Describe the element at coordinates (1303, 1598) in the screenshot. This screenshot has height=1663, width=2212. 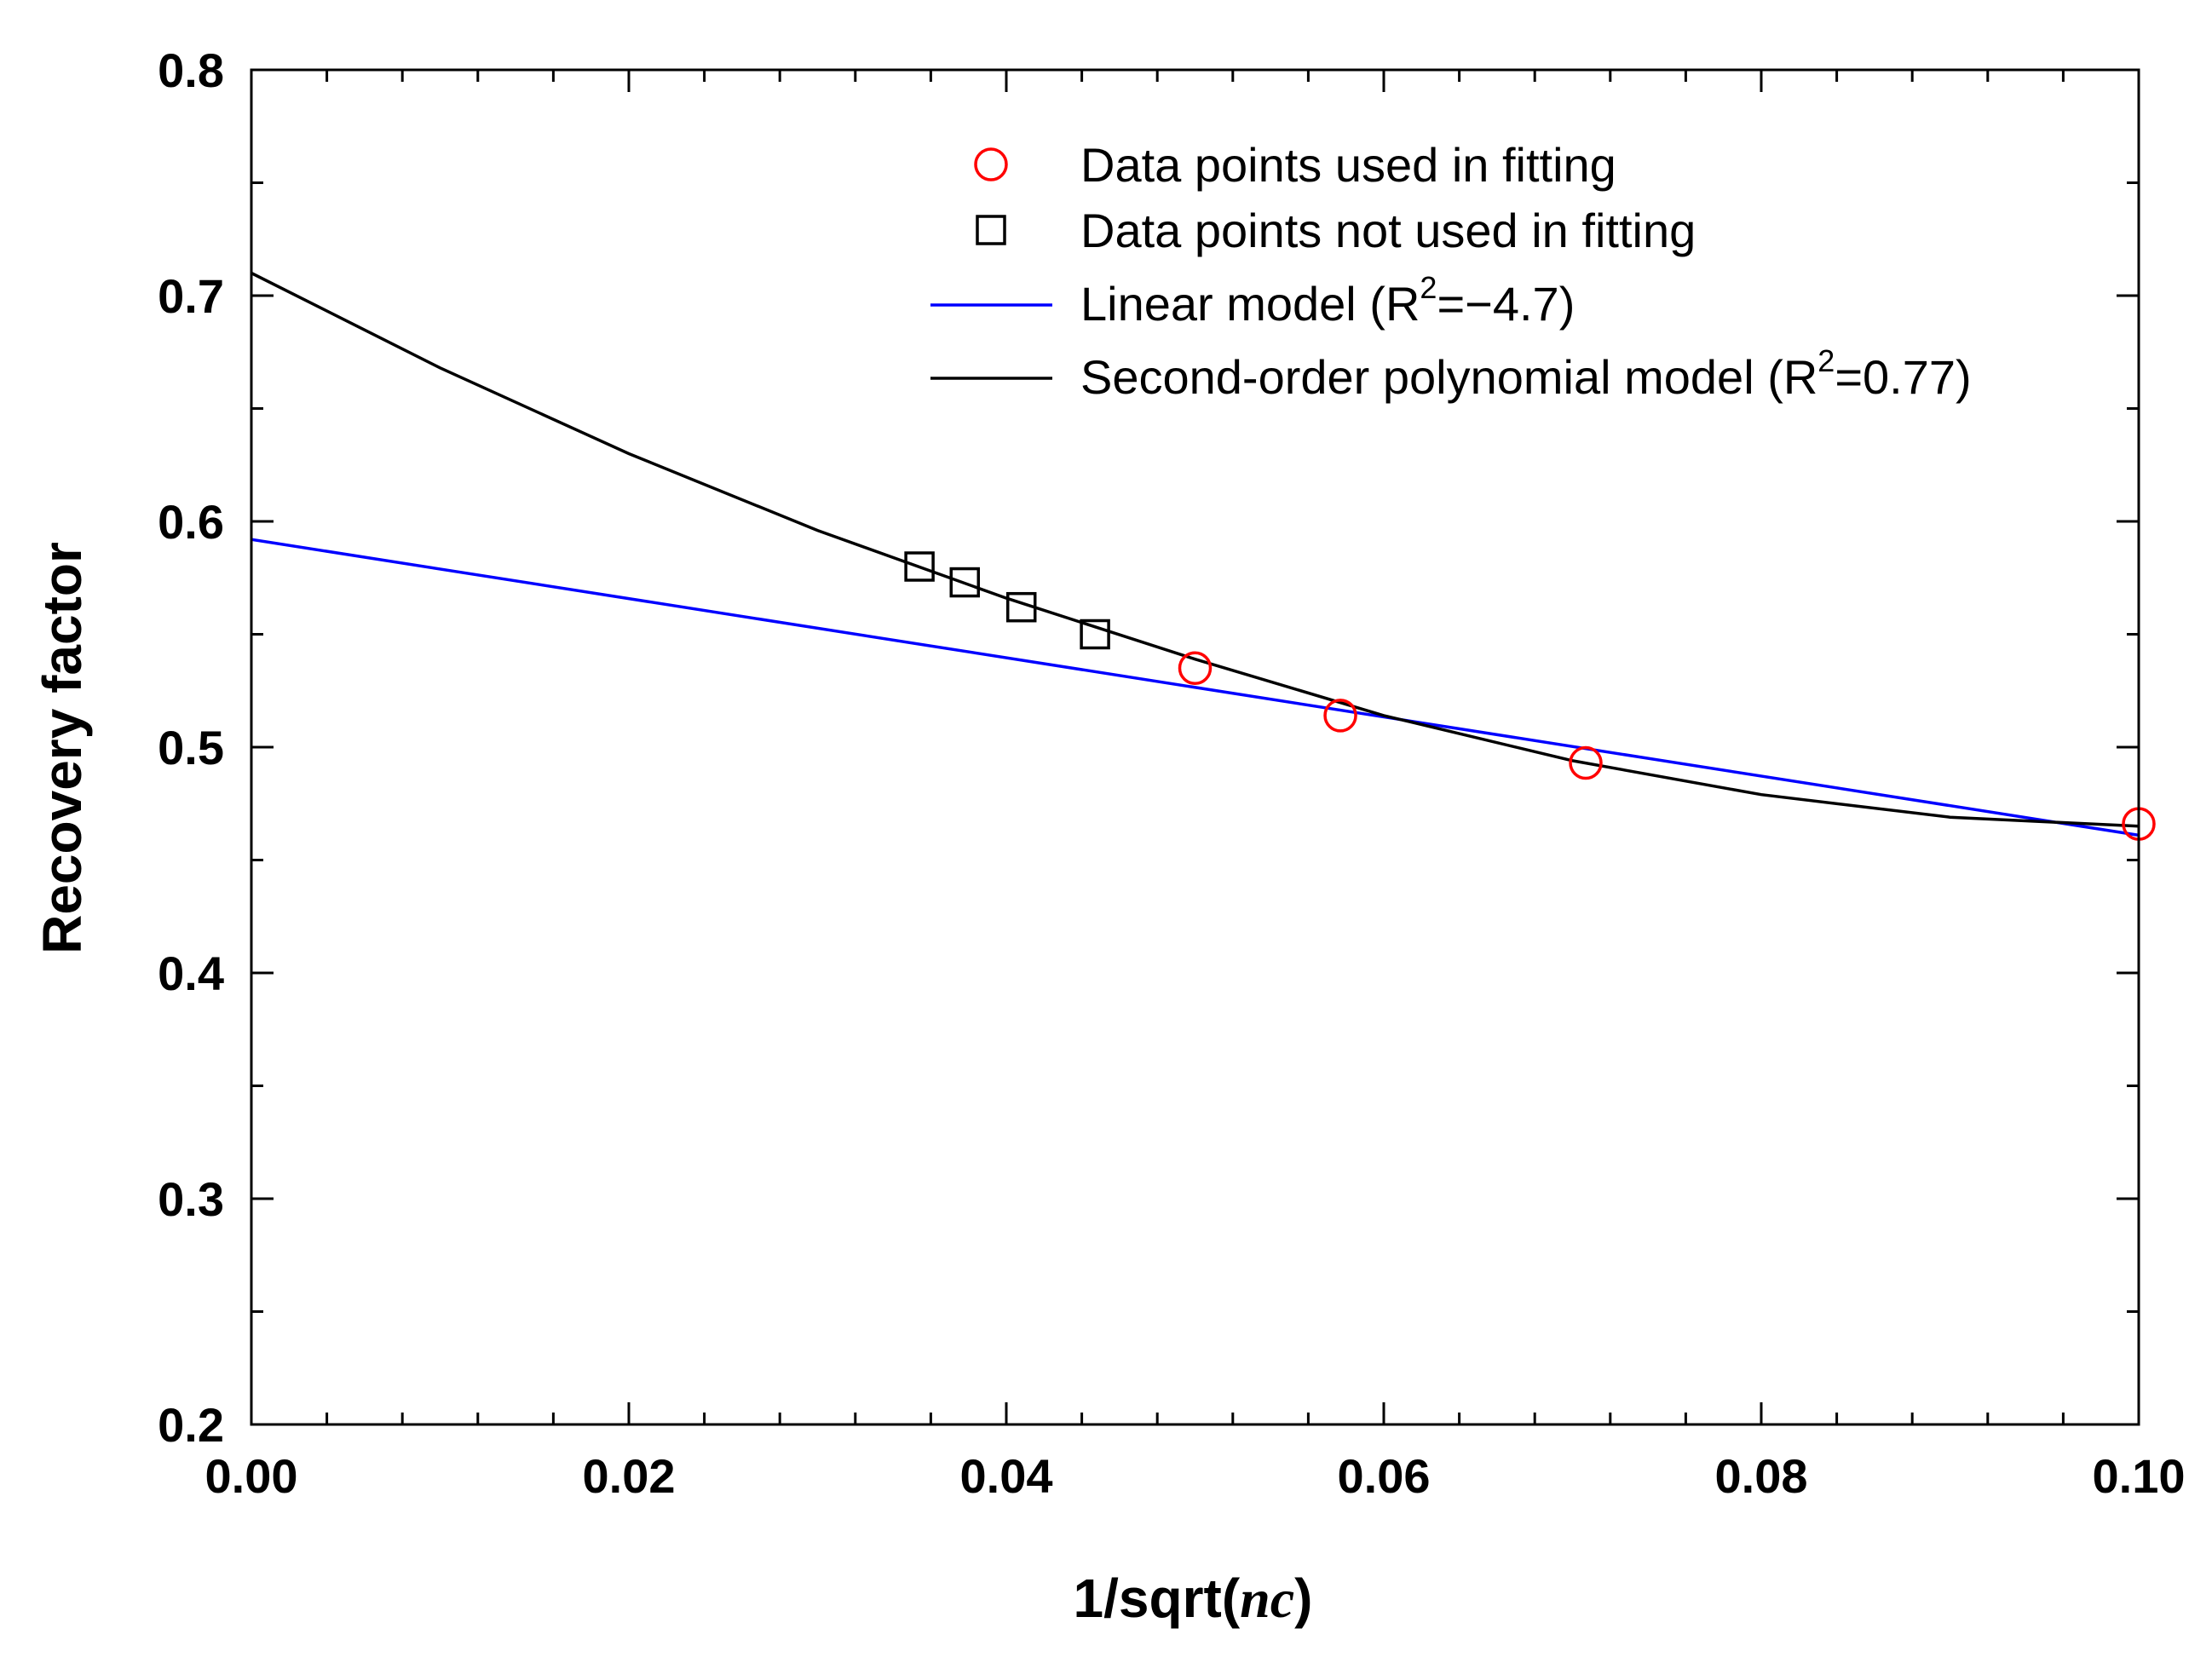
I see `x-axis-title-suffix: )` at that location.